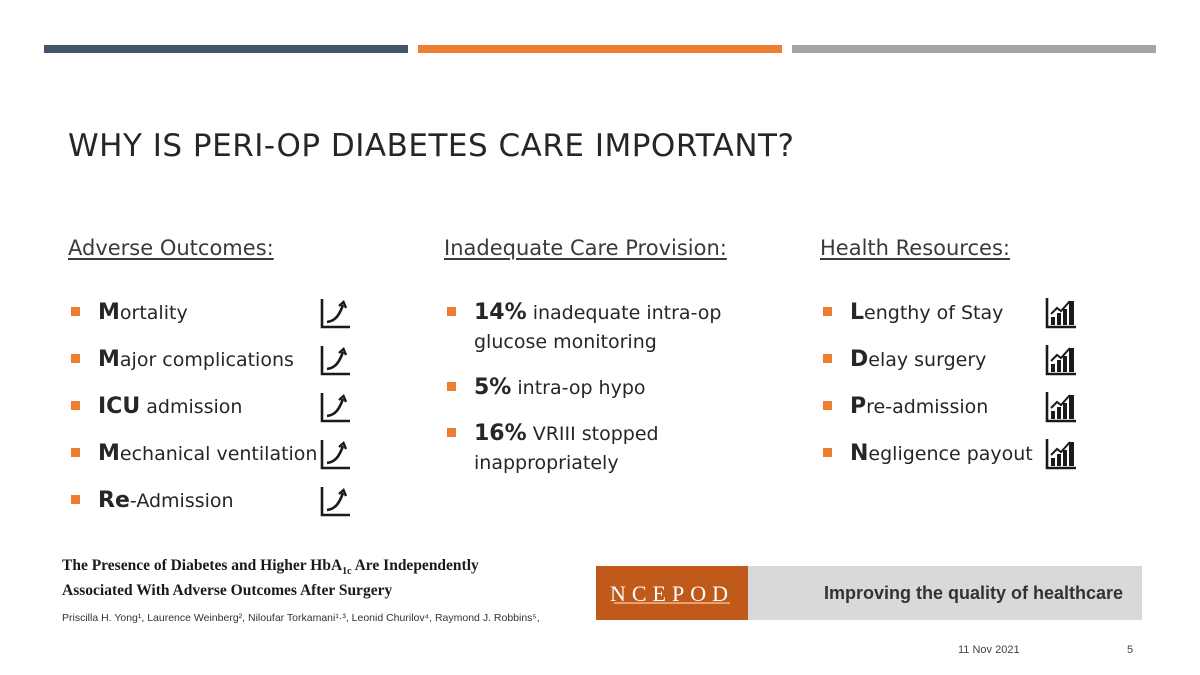  I want to click on accent-bar-orange, so click(600, 49).